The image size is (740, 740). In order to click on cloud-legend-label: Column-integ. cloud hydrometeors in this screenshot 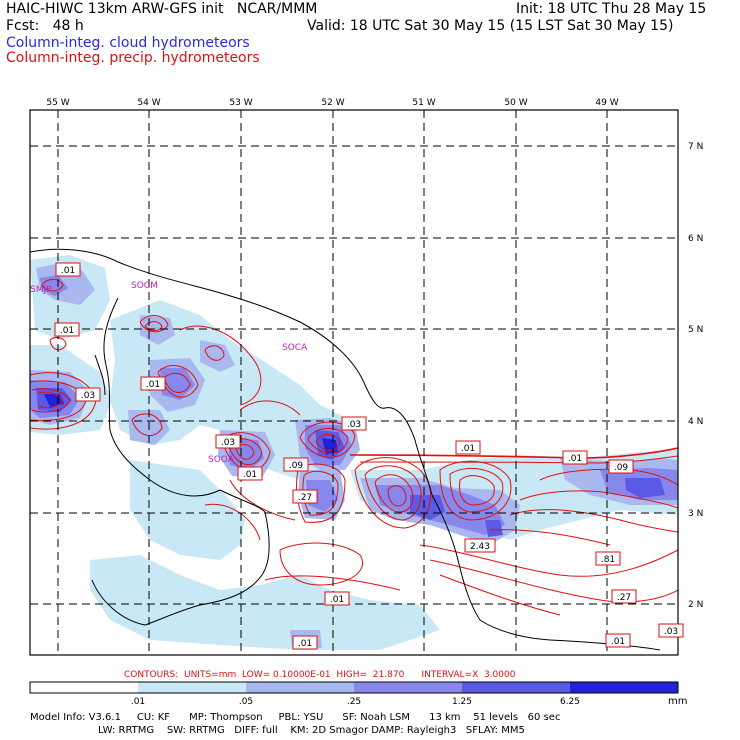, I will do `click(128, 43)`.